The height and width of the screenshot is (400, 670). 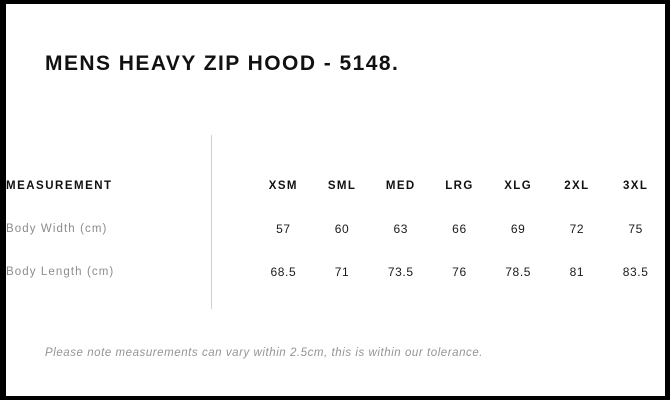 What do you see at coordinates (518, 185) in the screenshot?
I see `column-header-size-xlg: XLG` at bounding box center [518, 185].